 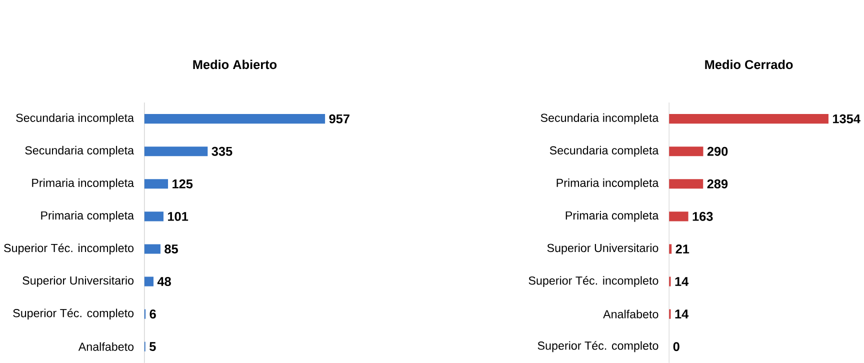 I want to click on data-label: 290, so click(x=717, y=151).